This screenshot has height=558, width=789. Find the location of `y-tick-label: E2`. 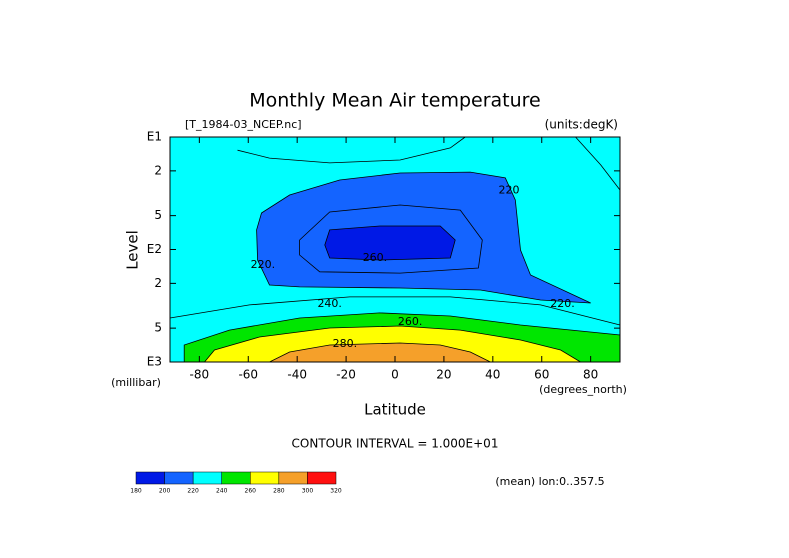

y-tick-label: E2 is located at coordinates (154, 249).